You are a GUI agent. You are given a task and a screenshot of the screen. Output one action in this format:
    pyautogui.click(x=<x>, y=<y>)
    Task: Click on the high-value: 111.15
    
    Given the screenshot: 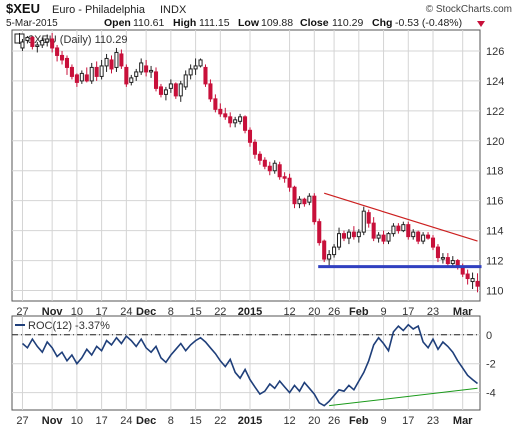 What is the action you would take?
    pyautogui.click(x=214, y=23)
    